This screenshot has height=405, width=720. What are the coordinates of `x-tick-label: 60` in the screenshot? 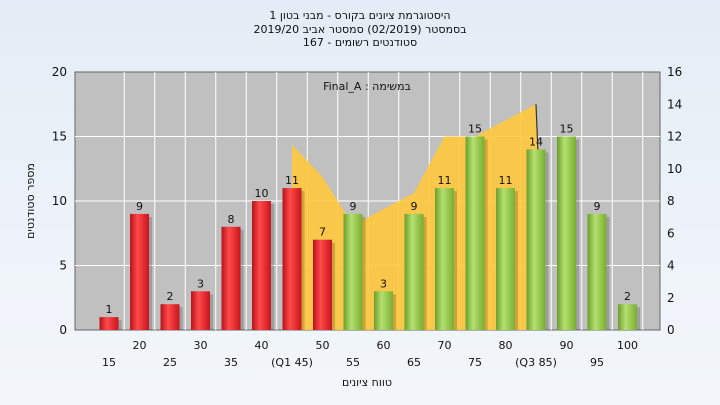 It's located at (384, 345).